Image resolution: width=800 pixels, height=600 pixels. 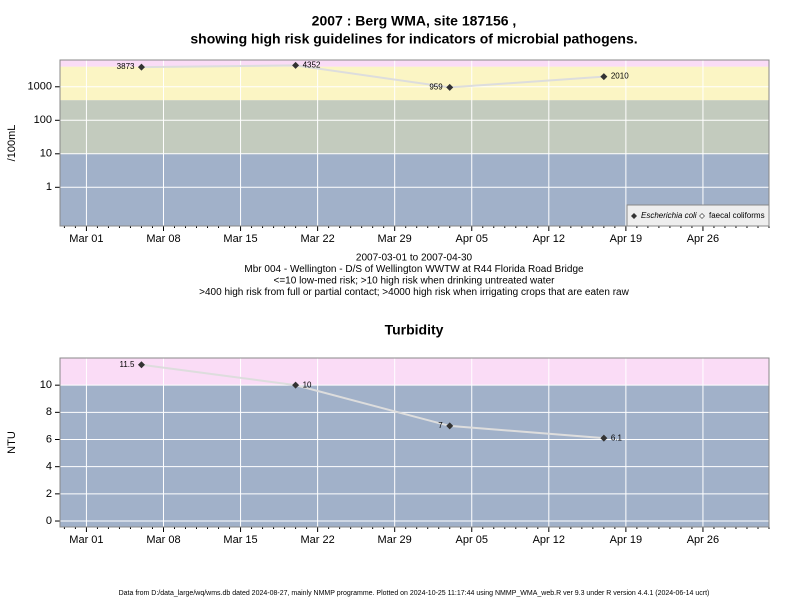 What do you see at coordinates (49, 494) in the screenshot?
I see `y-tick-label: 2` at bounding box center [49, 494].